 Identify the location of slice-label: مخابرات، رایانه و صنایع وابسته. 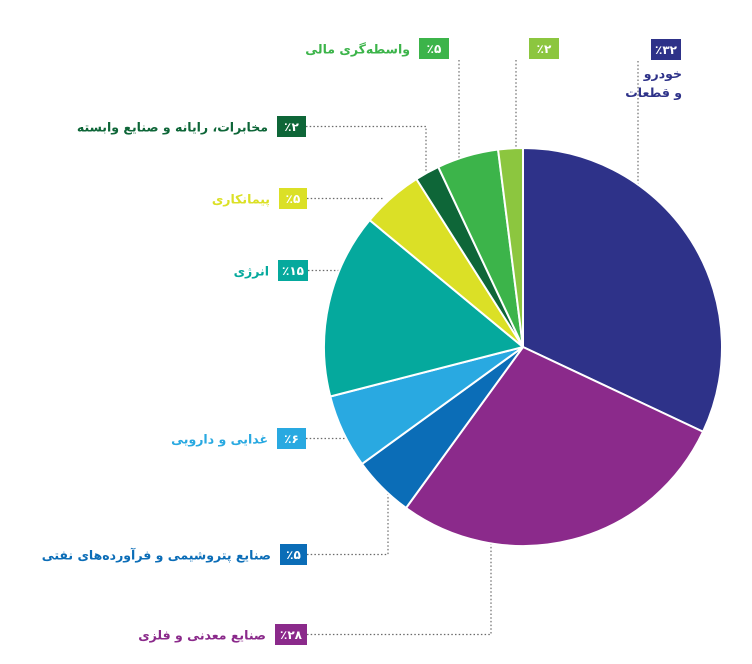
(172, 127).